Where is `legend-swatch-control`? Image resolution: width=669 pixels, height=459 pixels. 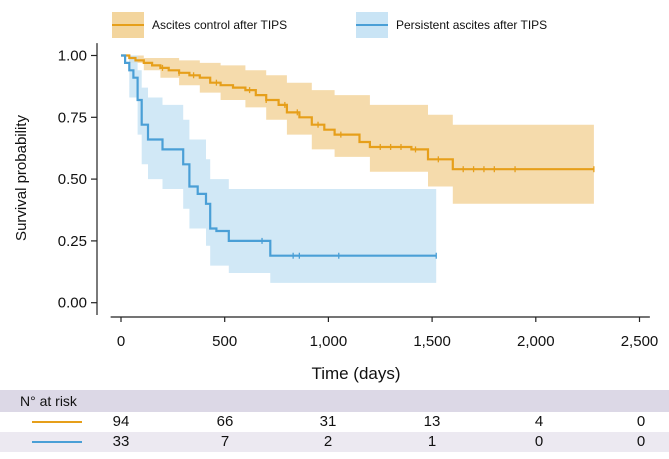
legend-swatch-control is located at coordinates (128, 25).